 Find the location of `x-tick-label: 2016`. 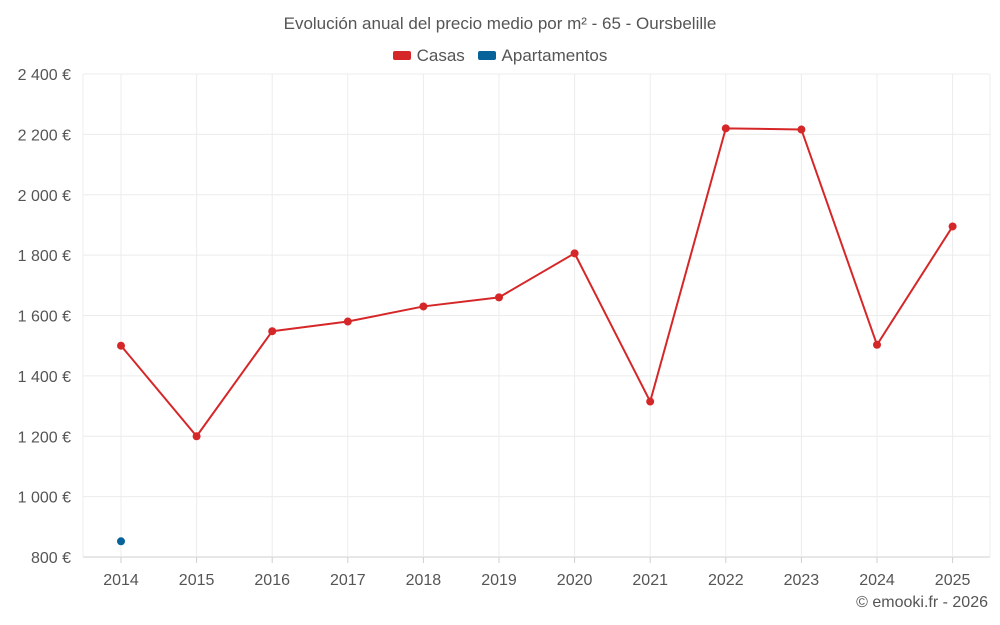

x-tick-label: 2016 is located at coordinates (272, 580).